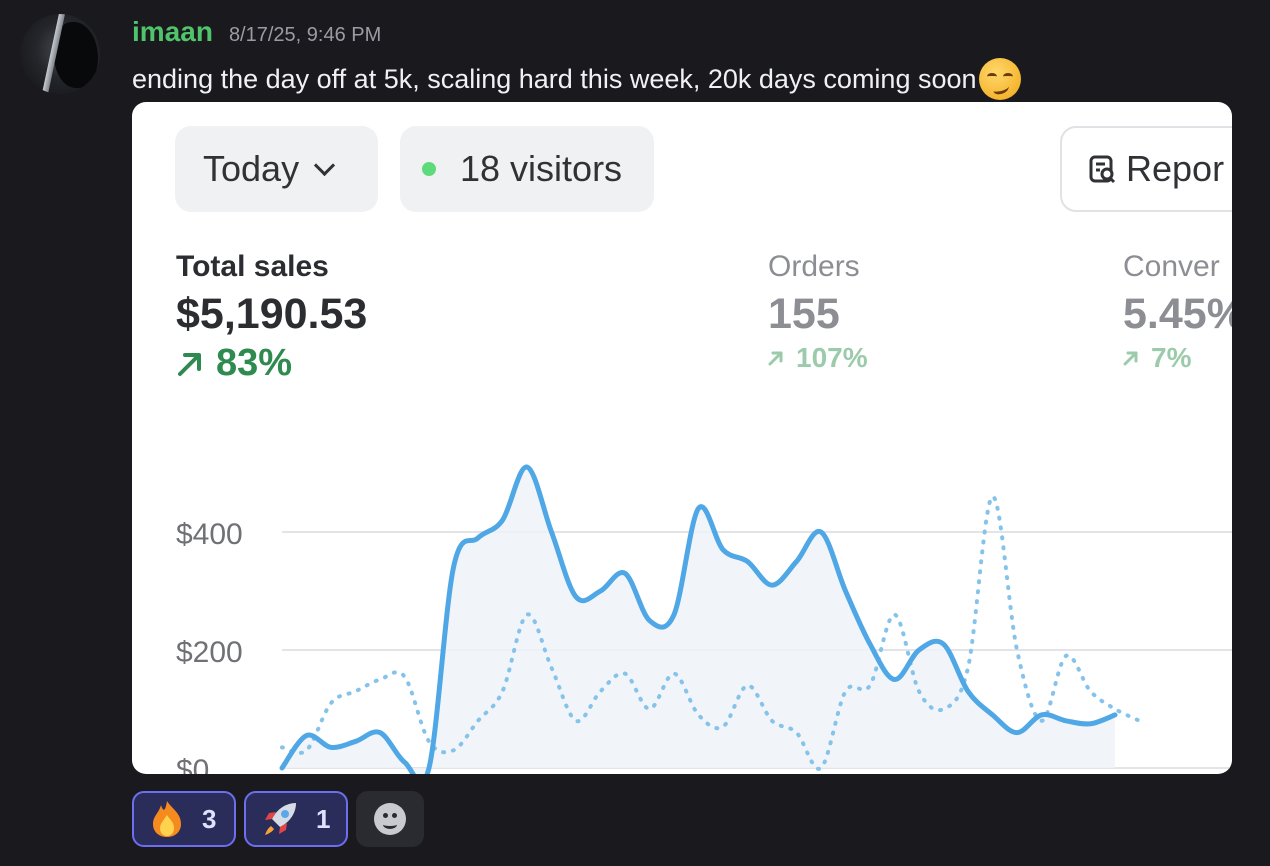 The width and height of the screenshot is (1270, 866). I want to click on metric-conversion-change: 7%, so click(1157, 358).